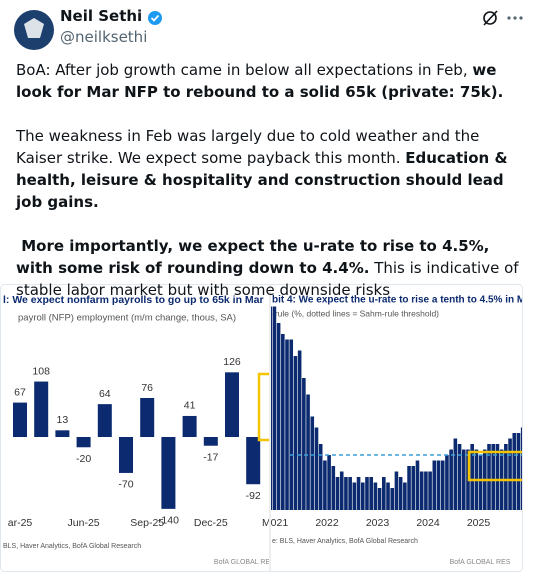  I want to click on x-tick-label: 2021, so click(277, 523).